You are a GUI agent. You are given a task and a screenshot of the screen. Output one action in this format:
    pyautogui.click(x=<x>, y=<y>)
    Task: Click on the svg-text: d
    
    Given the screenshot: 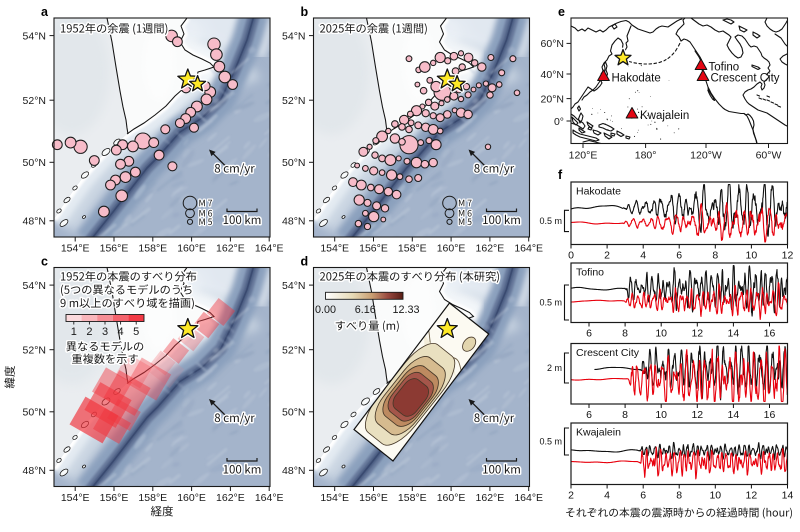 What is the action you would take?
    pyautogui.click(x=305, y=262)
    